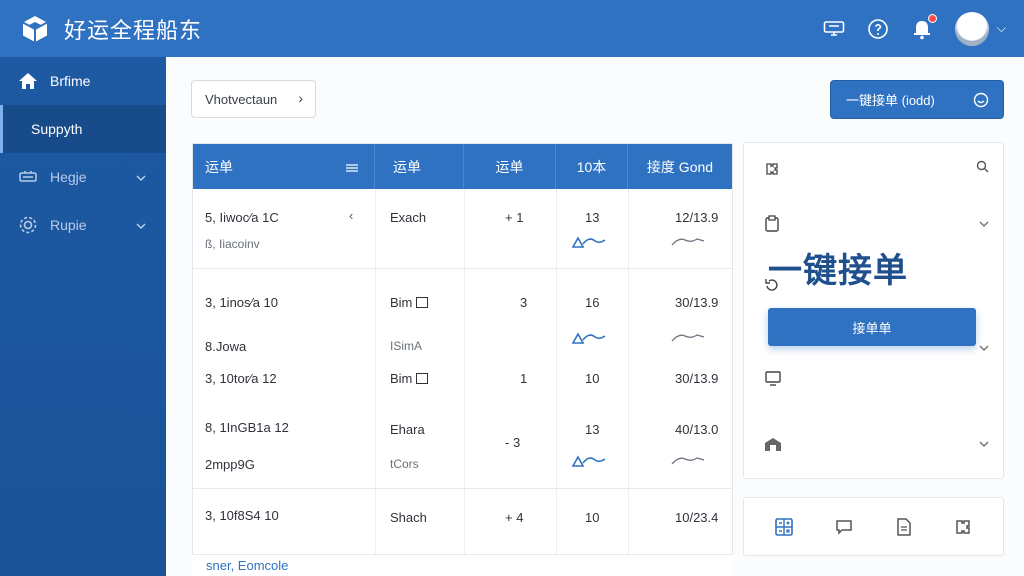  What do you see at coordinates (878, 29) in the screenshot?
I see `help-icon` at bounding box center [878, 29].